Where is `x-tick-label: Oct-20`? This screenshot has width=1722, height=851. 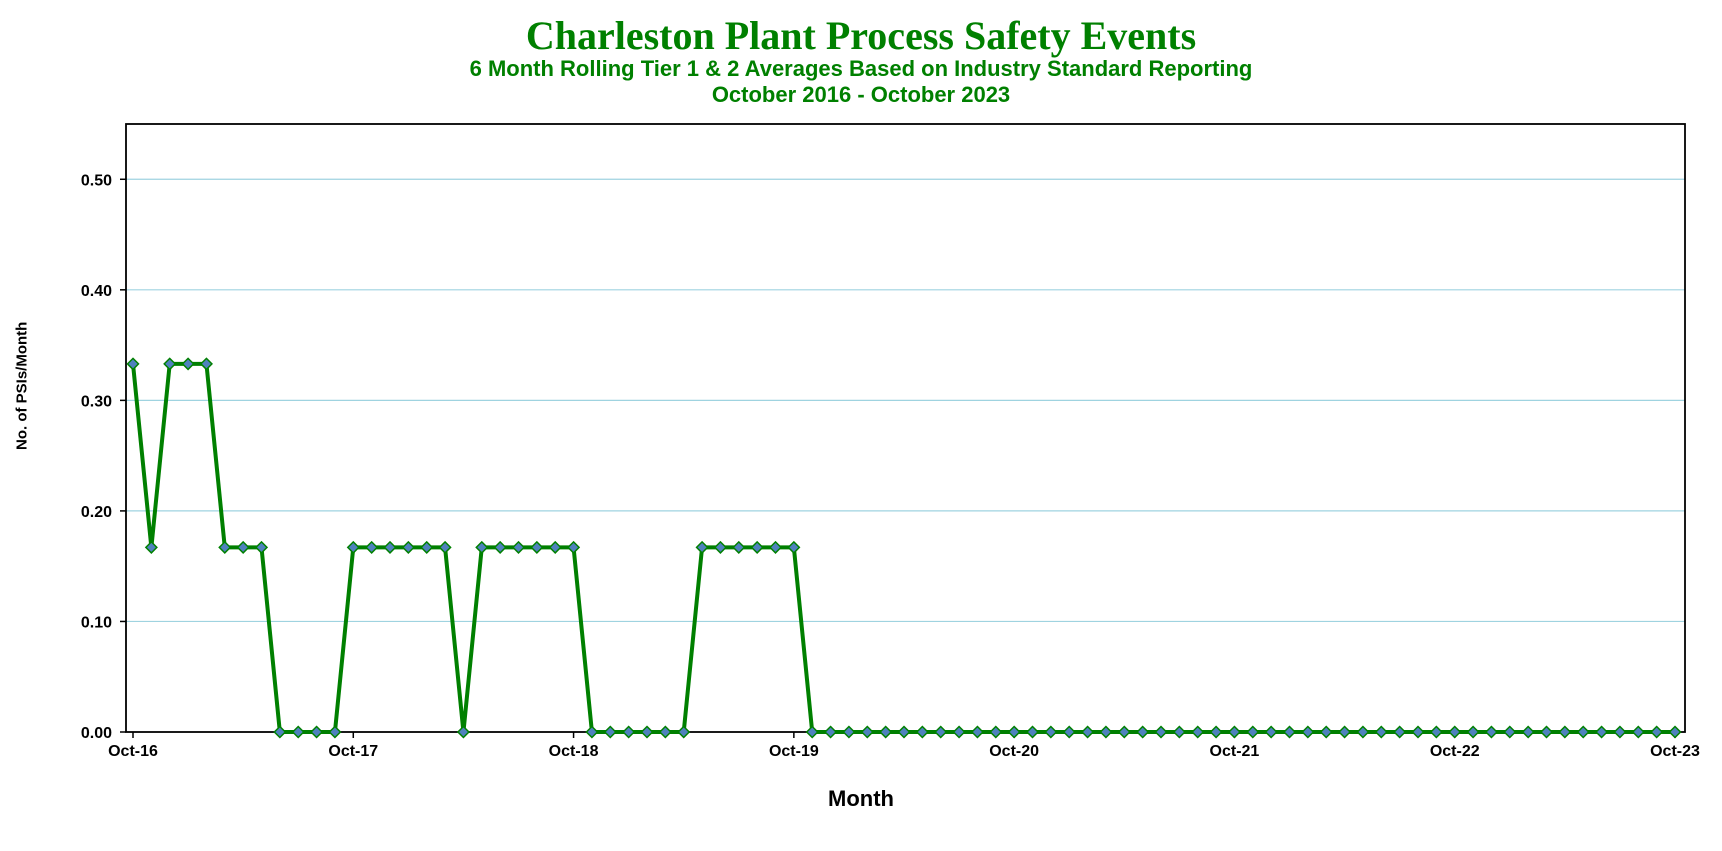 x-tick-label: Oct-20 is located at coordinates (1014, 751).